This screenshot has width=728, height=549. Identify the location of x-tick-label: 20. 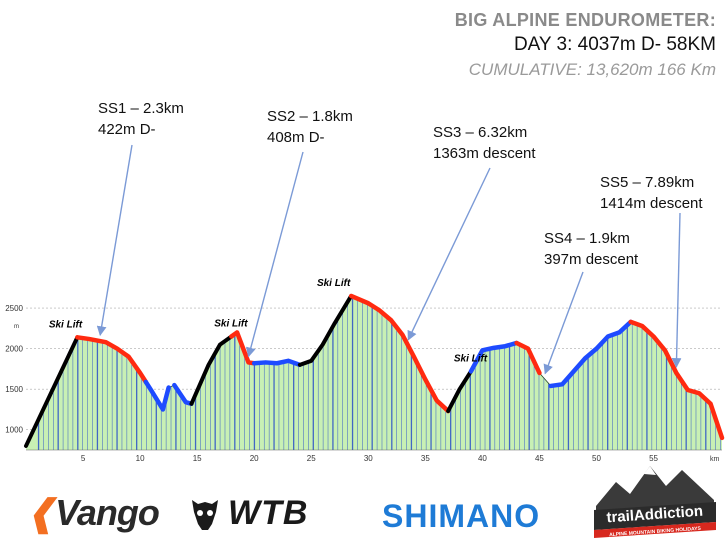
(254, 458).